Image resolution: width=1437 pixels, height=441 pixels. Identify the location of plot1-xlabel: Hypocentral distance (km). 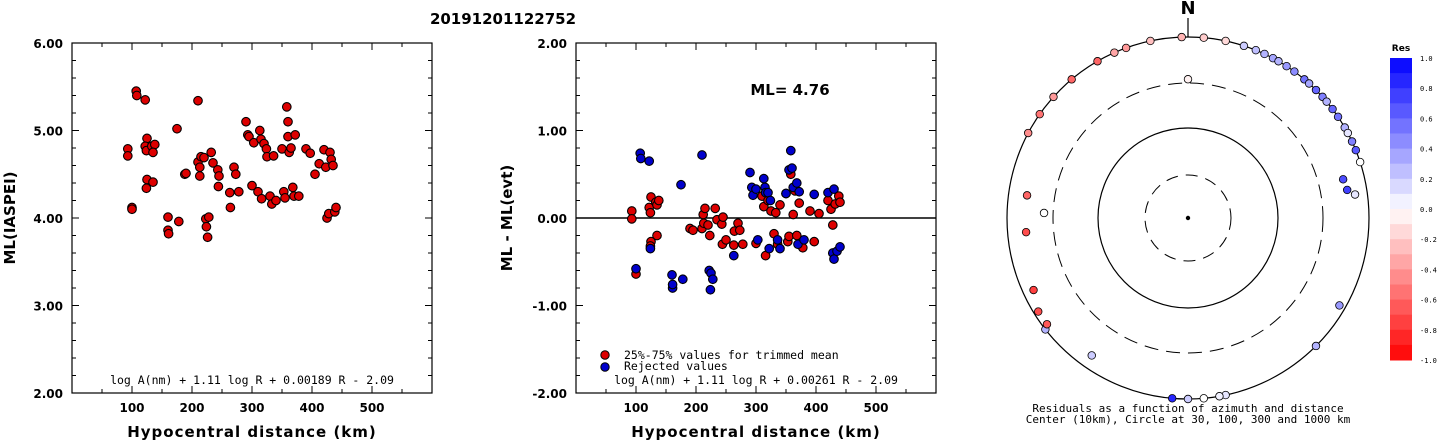
(252, 432).